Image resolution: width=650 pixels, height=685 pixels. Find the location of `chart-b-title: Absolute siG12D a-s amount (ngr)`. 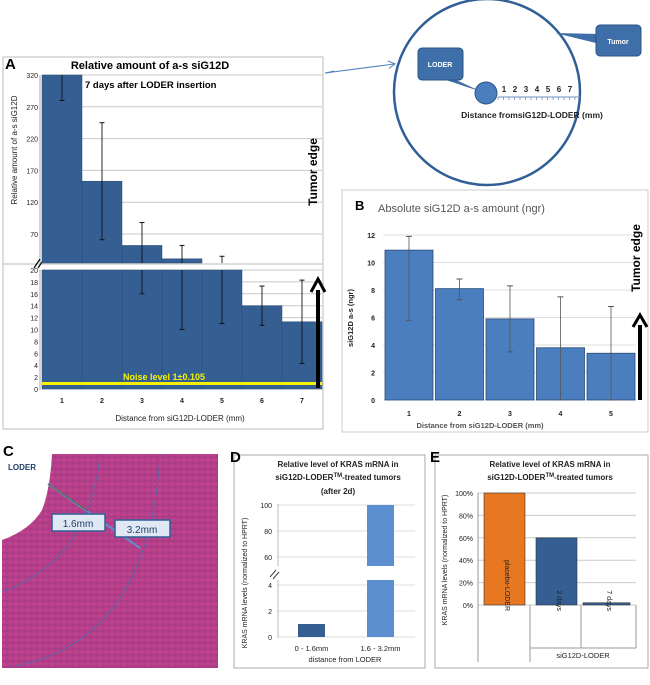

chart-b-title: Absolute siG12D a-s amount (ngr) is located at coordinates (461, 209).